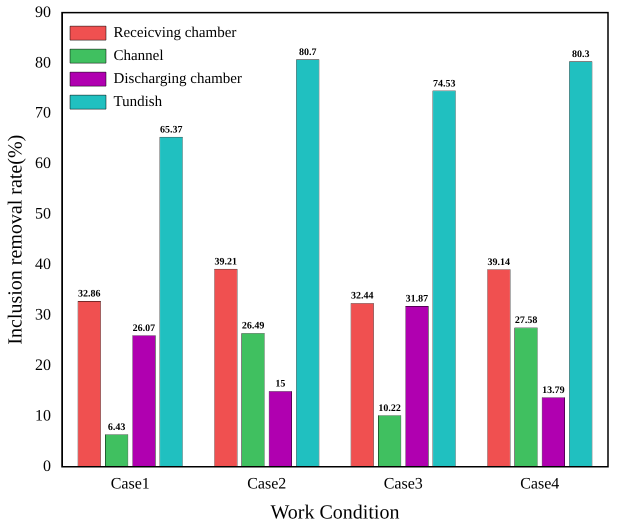 This screenshot has height=529, width=620. Describe the element at coordinates (226, 262) in the screenshot. I see `data-label: 39.21` at that location.